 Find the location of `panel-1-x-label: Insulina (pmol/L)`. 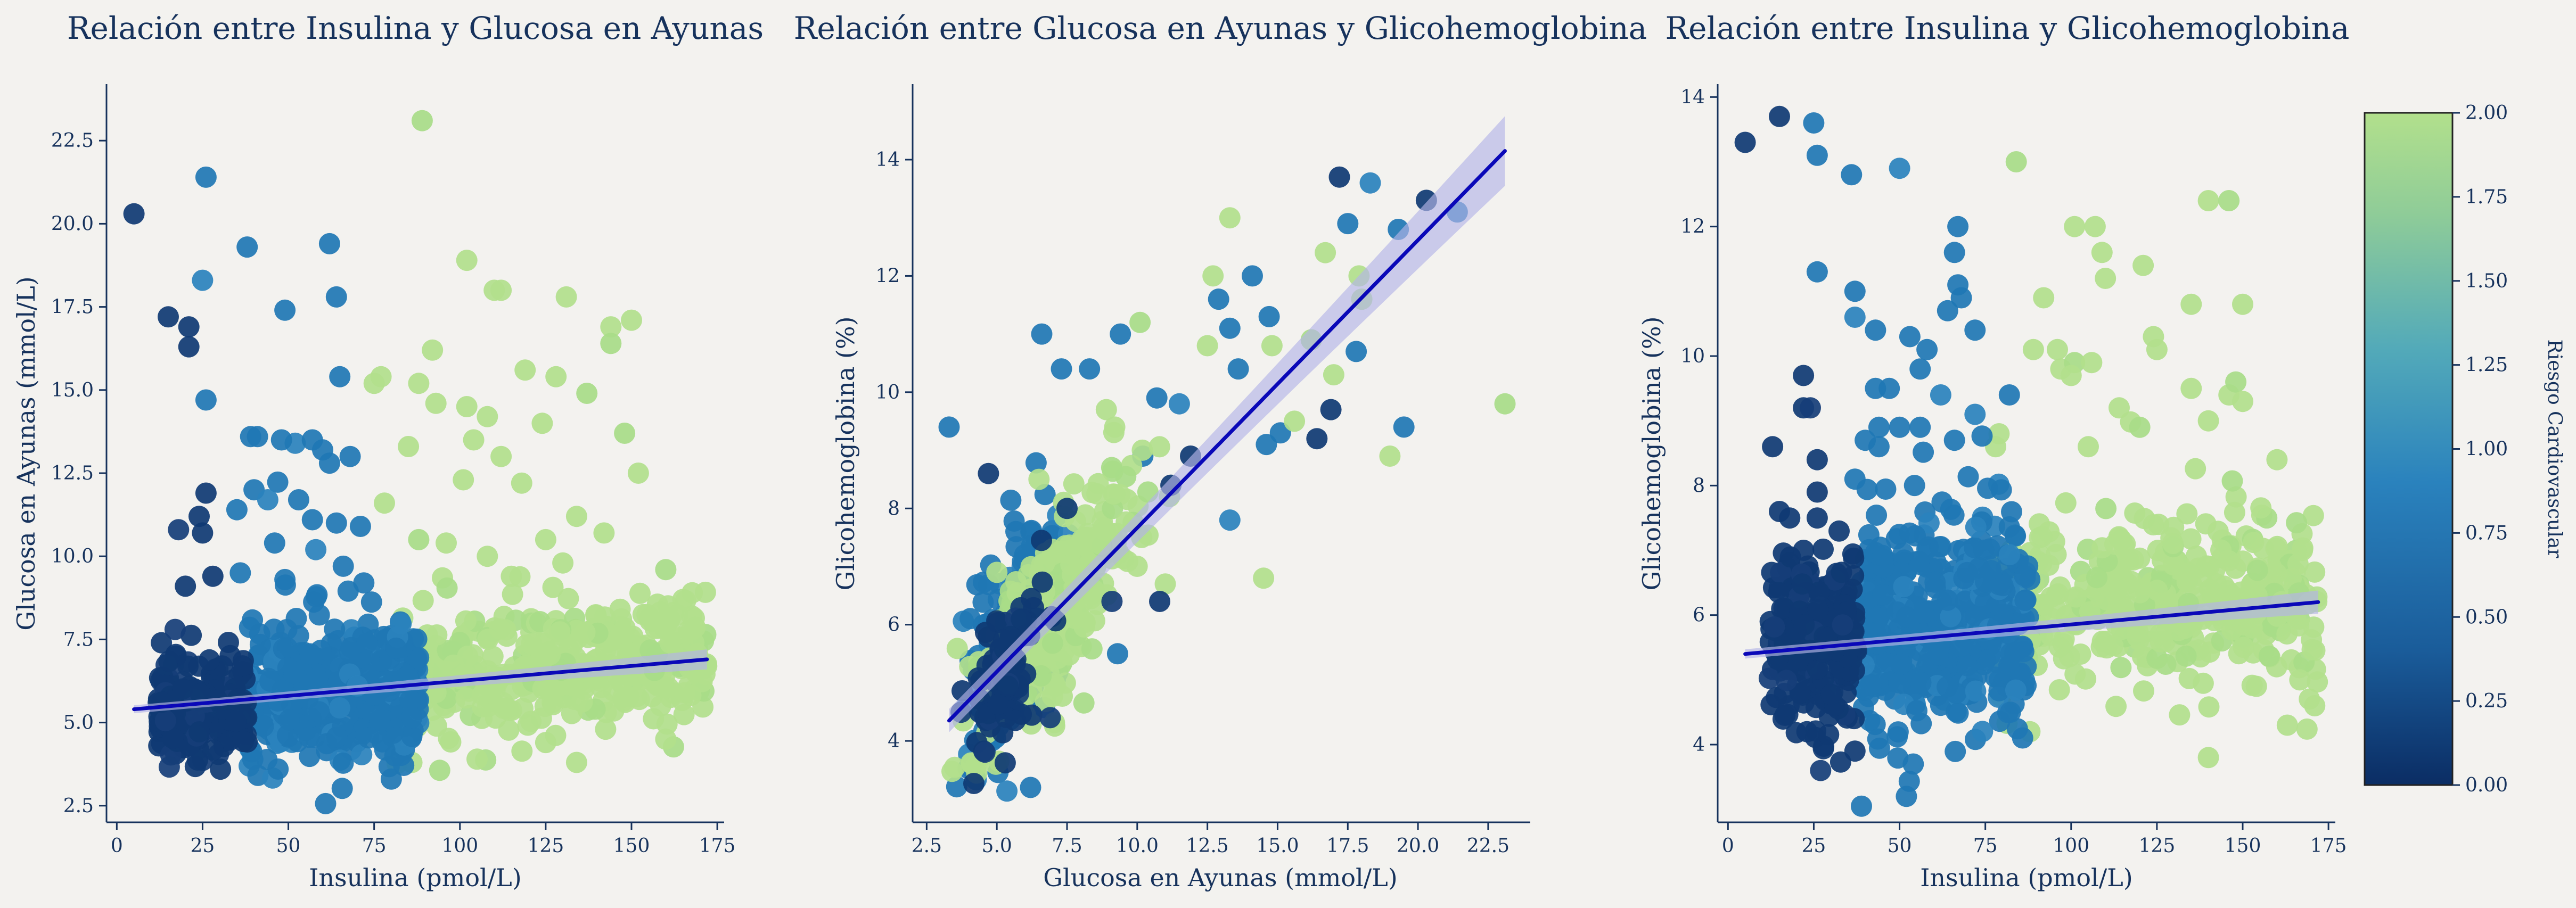

panel-1-x-label: Insulina (pmol/L) is located at coordinates (415, 877).